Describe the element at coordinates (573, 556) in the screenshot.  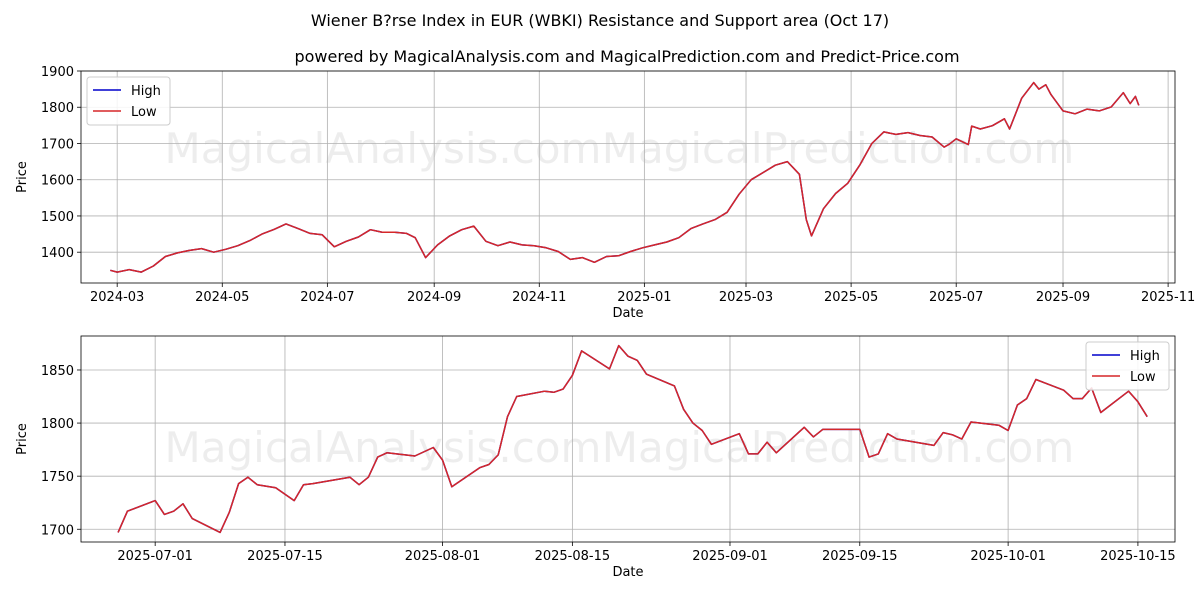
I see `x-tick-label: 2025-08-15` at that location.